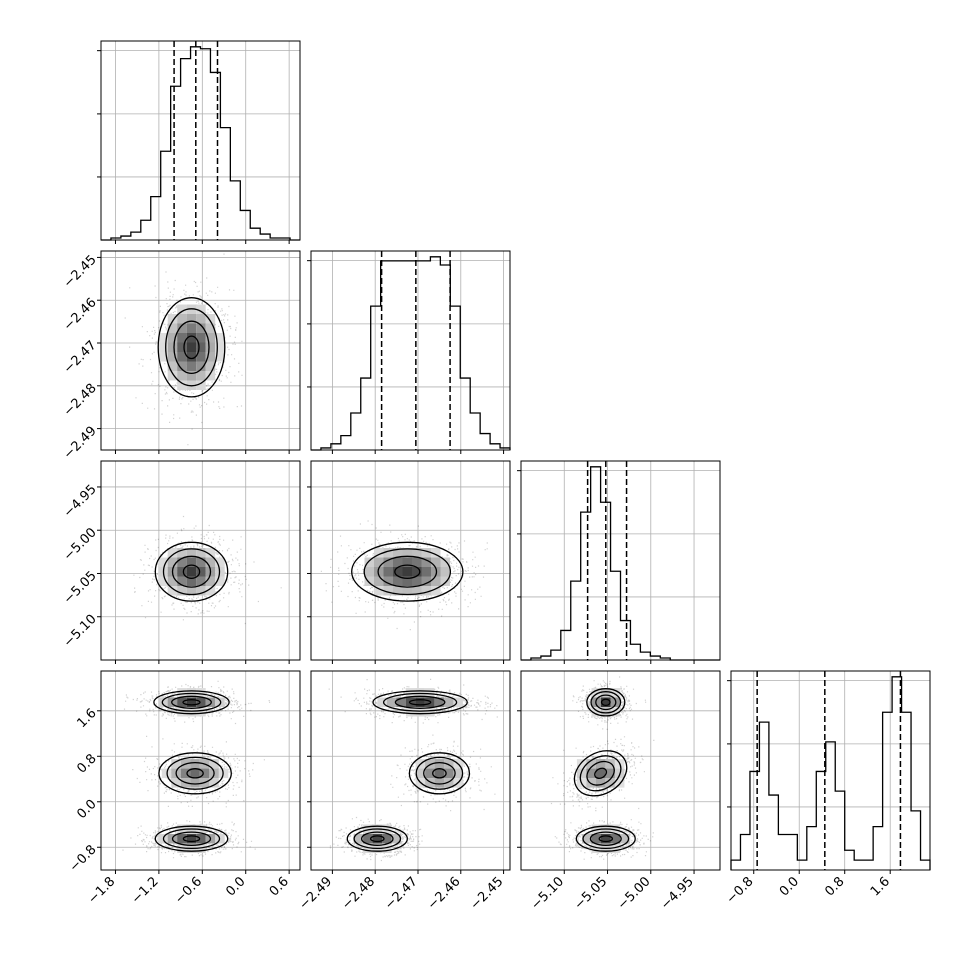 The height and width of the screenshot is (970, 970). What do you see at coordinates (591, 893) in the screenshot?
I see `x-tick-label: −5.05` at bounding box center [591, 893].